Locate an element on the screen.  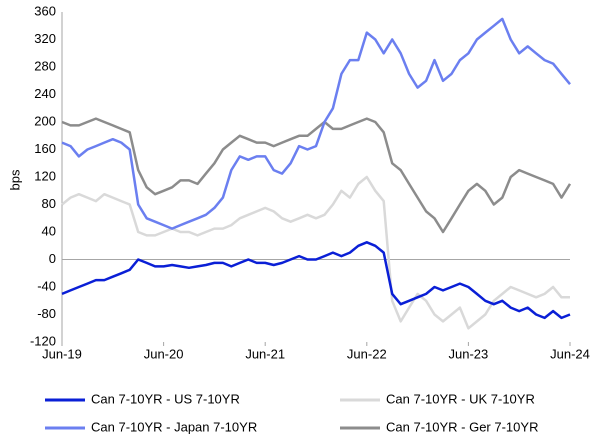
y-tick-label: 280 is located at coordinates (45, 65).